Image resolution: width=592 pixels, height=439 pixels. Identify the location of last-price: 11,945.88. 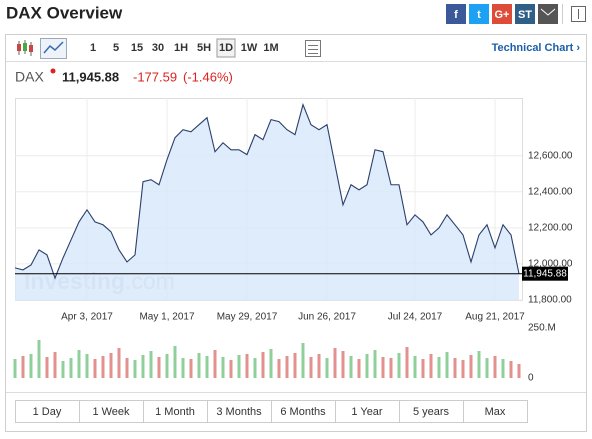
(90, 76).